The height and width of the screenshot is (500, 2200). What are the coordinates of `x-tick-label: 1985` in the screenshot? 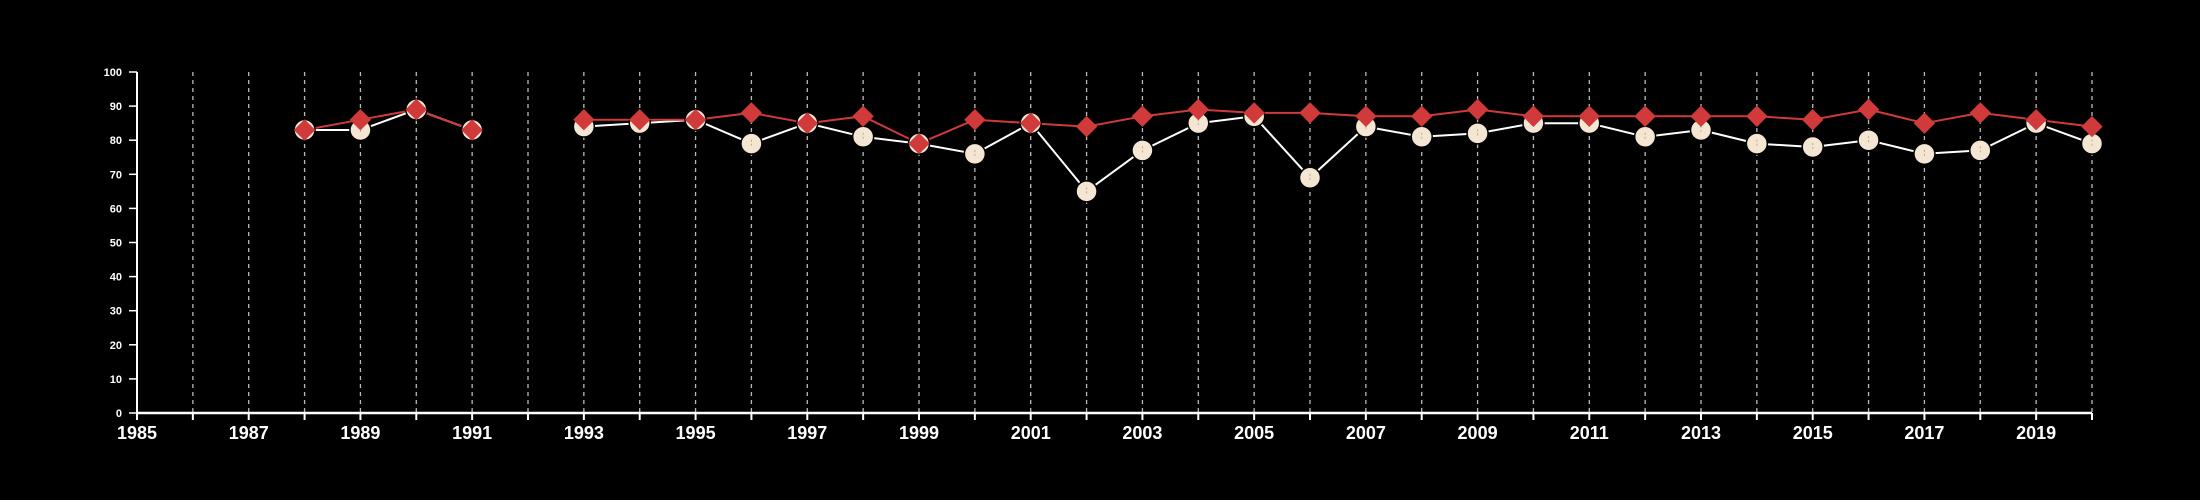 It's located at (137, 433).